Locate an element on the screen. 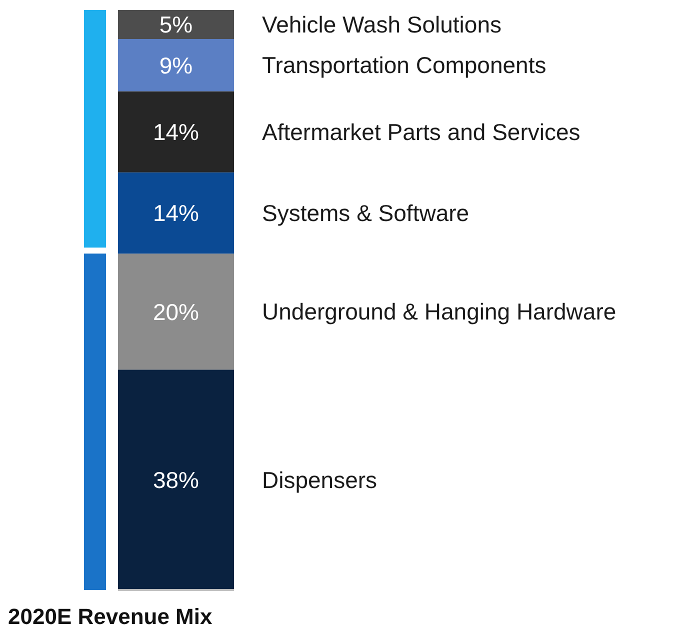  series-label: Underground & Hanging Hardware is located at coordinates (439, 311).